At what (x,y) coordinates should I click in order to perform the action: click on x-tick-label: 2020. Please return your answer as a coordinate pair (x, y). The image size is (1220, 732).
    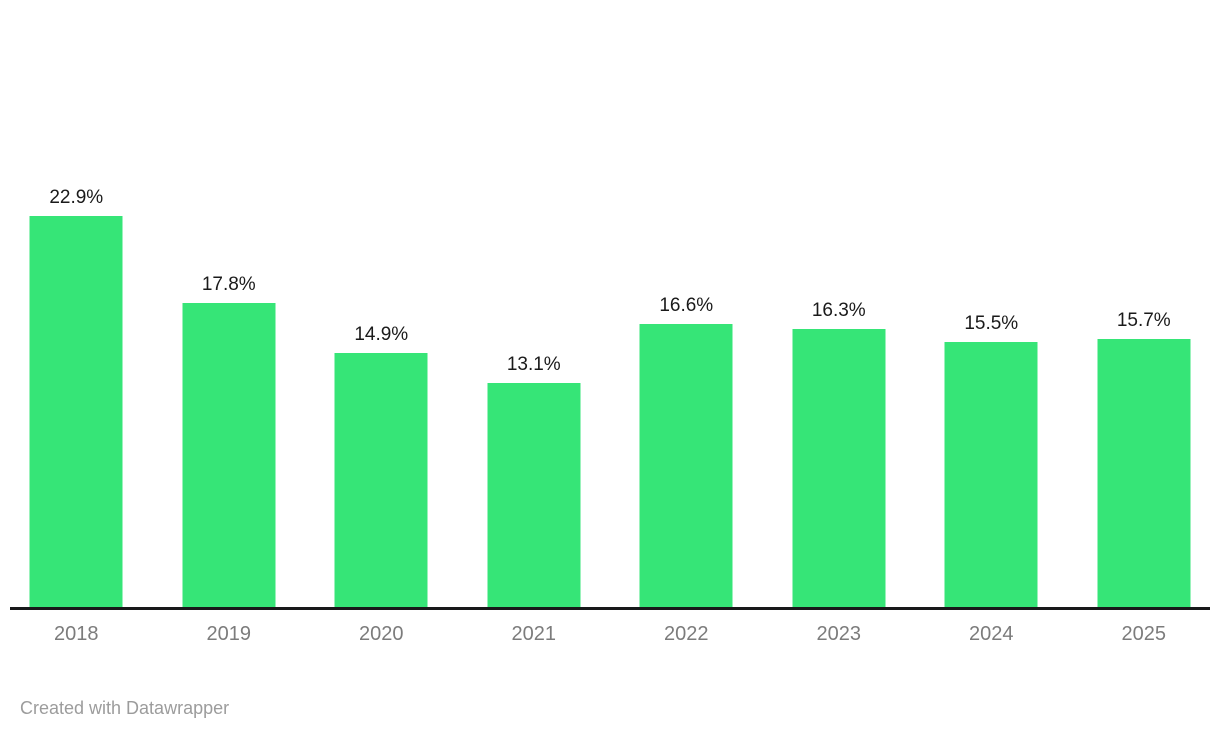
    Looking at the image, I should click on (381, 634).